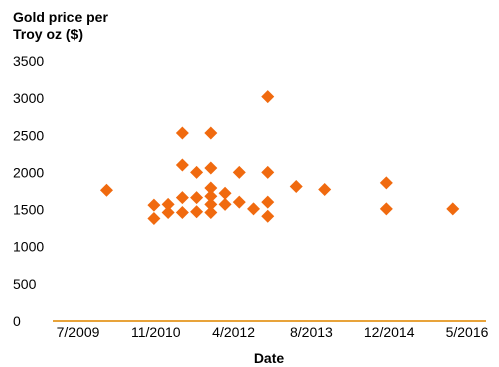  I want to click on y-tick-label: 1000, so click(28, 247).